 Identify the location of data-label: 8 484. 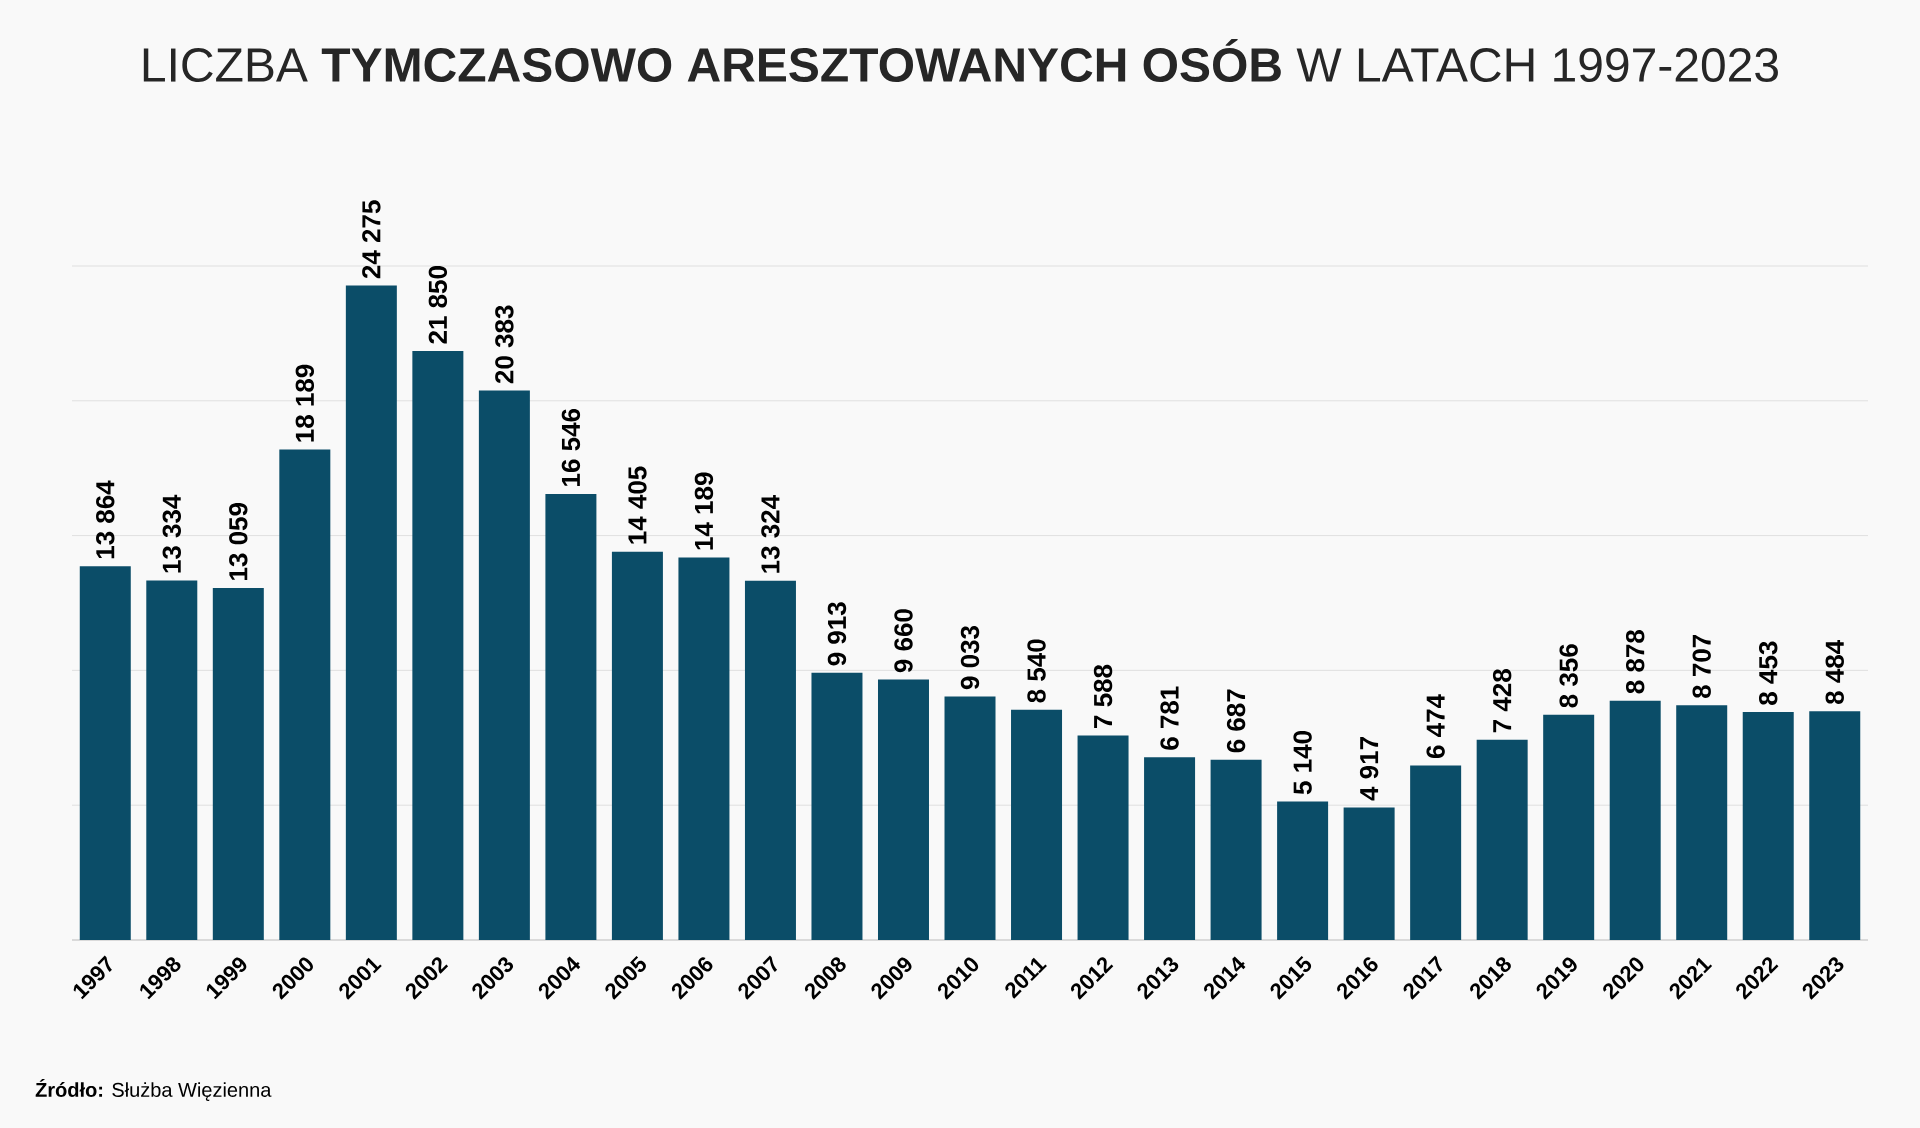
(1834, 672).